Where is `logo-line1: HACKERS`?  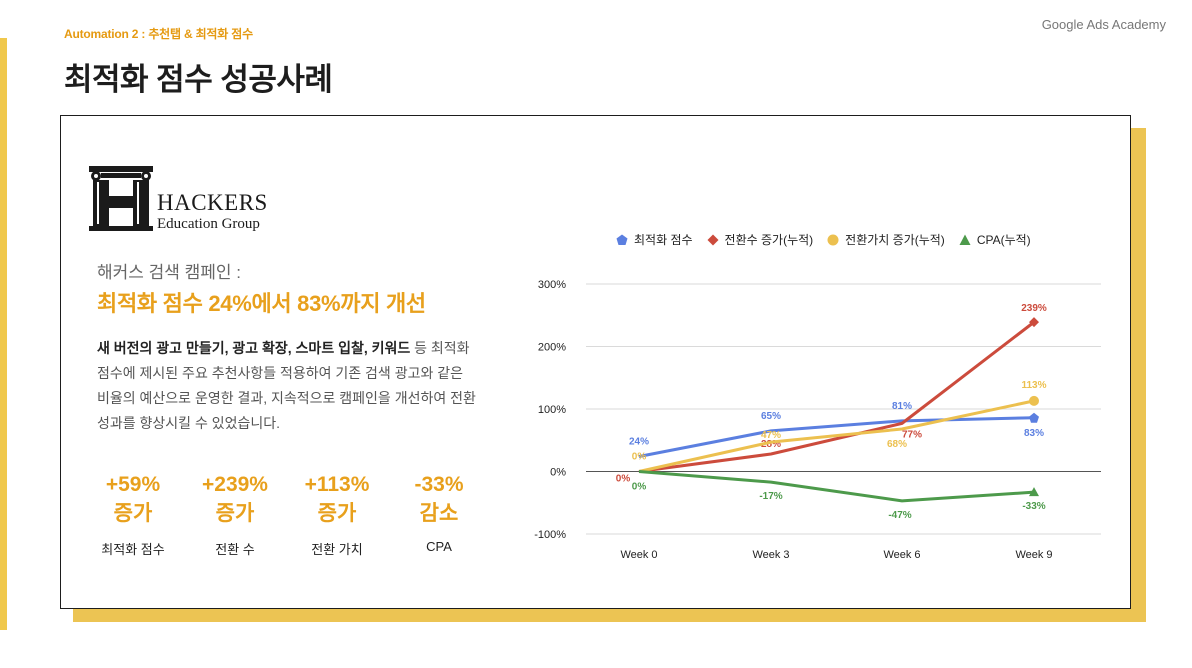 logo-line1: HACKERS is located at coordinates (212, 202).